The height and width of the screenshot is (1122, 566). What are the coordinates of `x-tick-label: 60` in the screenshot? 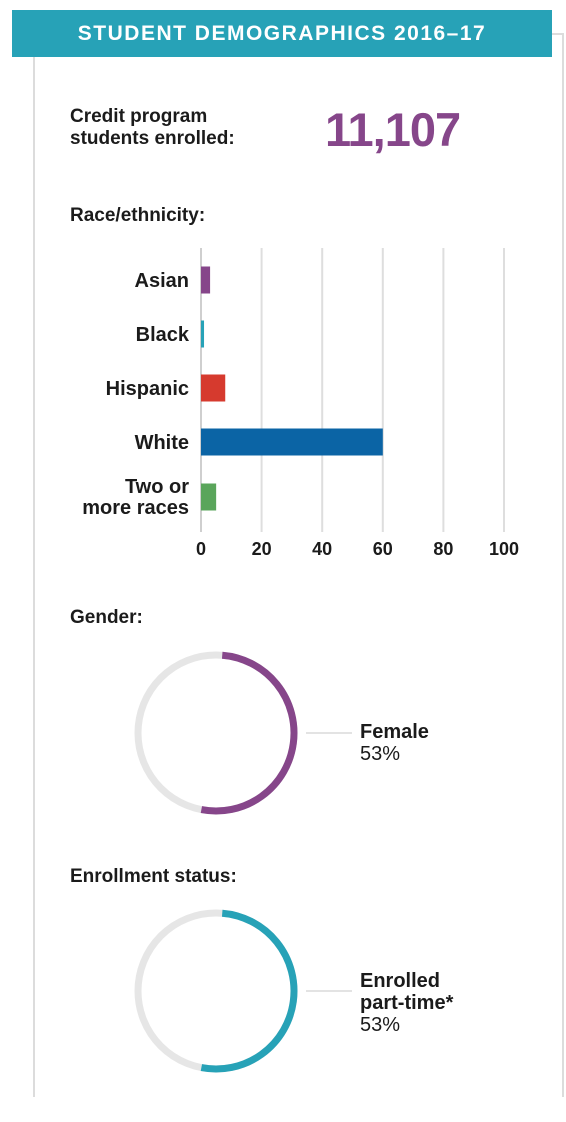 It's located at (383, 549).